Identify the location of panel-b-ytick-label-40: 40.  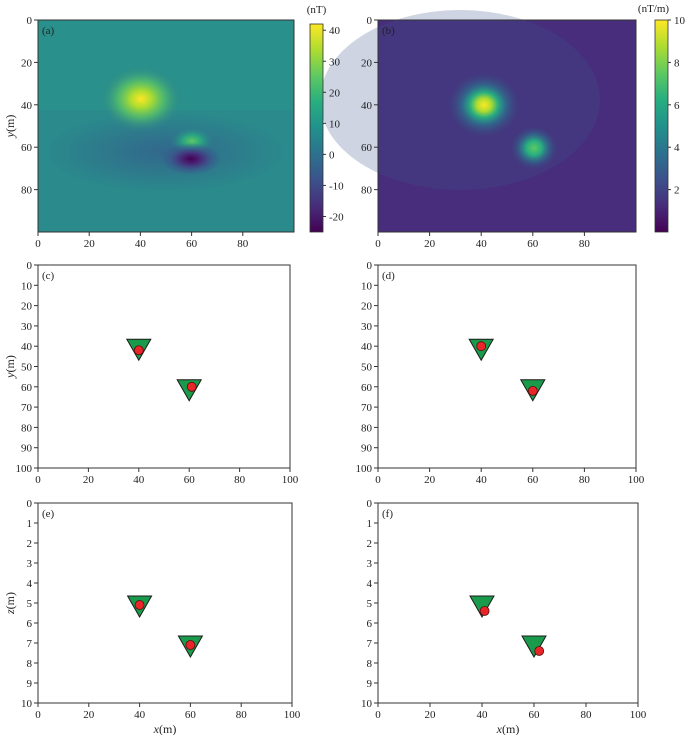
(367, 106).